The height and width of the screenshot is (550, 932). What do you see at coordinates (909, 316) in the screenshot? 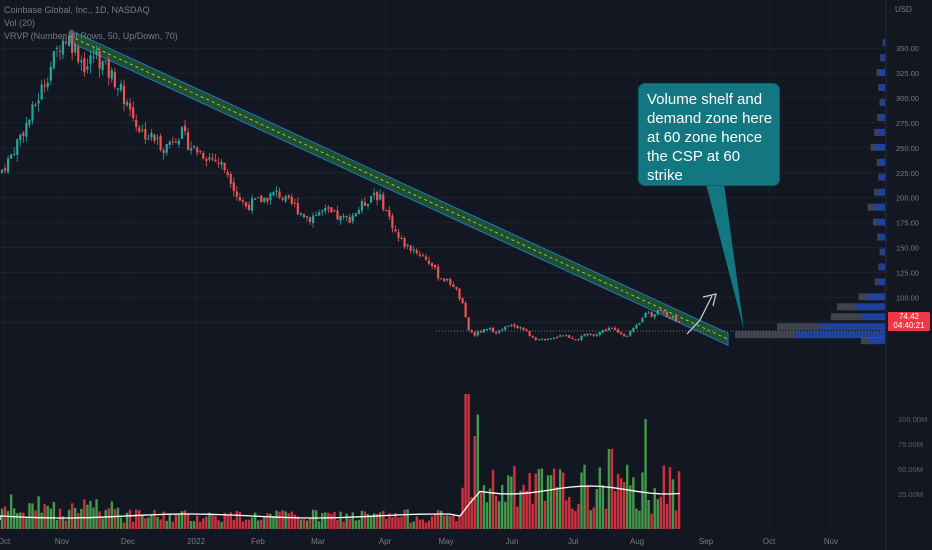
I see `last-price-value: 74.42` at bounding box center [909, 316].